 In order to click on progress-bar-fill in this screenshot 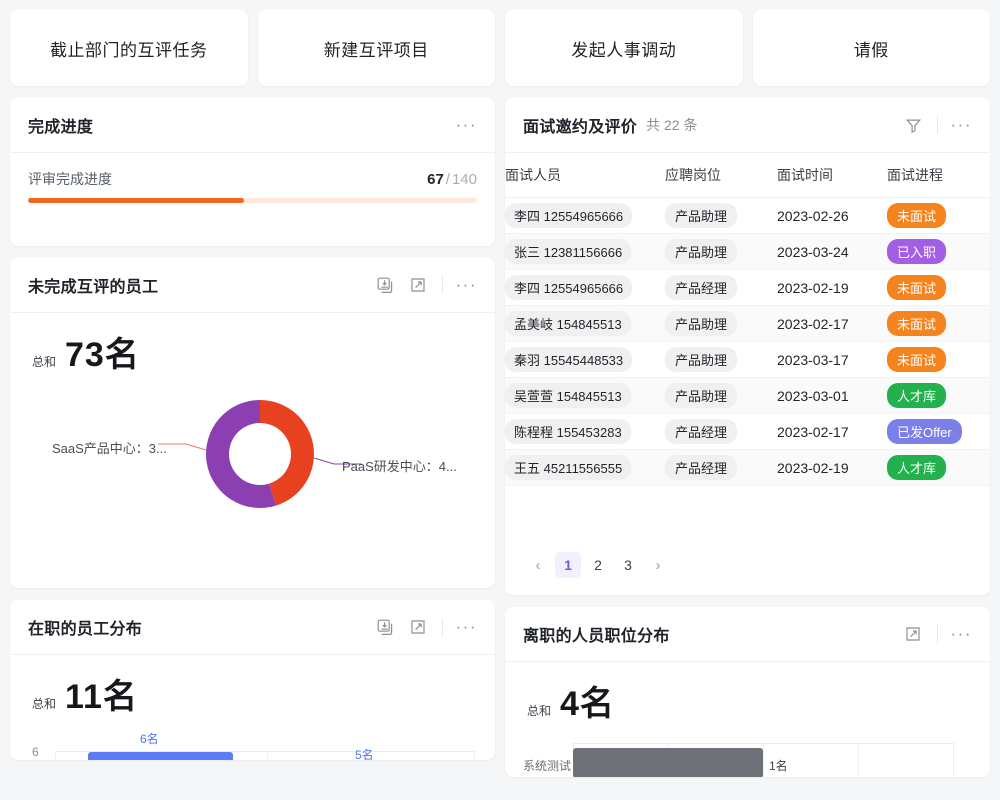, I will do `click(136, 200)`.